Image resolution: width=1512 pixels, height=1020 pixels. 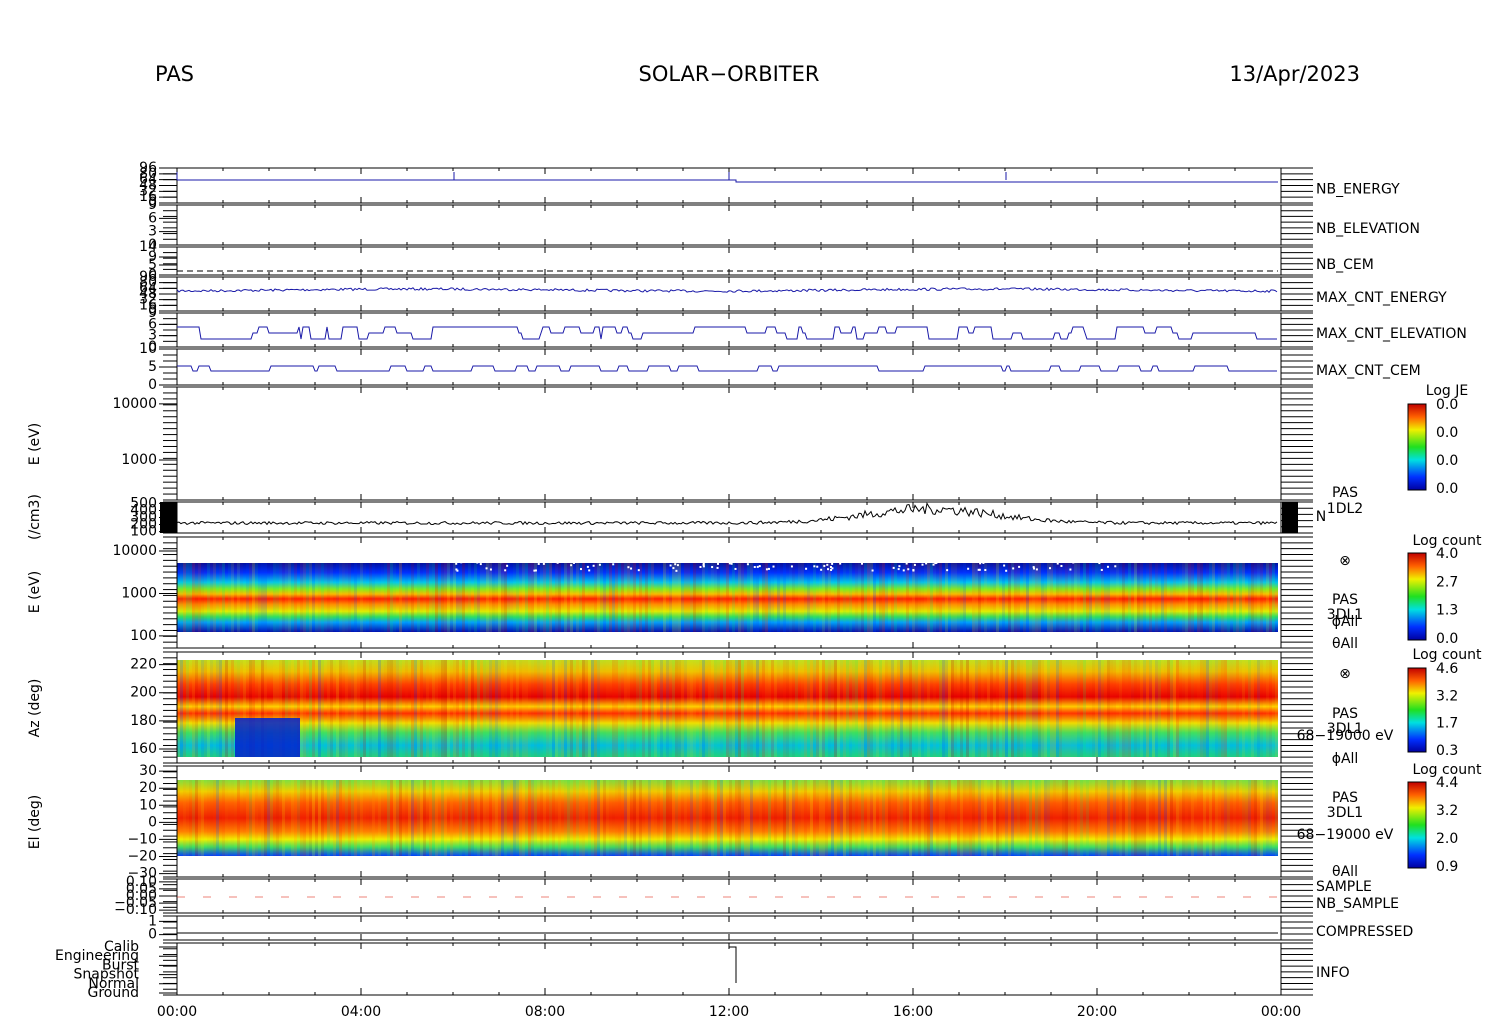 What do you see at coordinates (1345, 813) in the screenshot?
I see `right-label: 3DL1` at bounding box center [1345, 813].